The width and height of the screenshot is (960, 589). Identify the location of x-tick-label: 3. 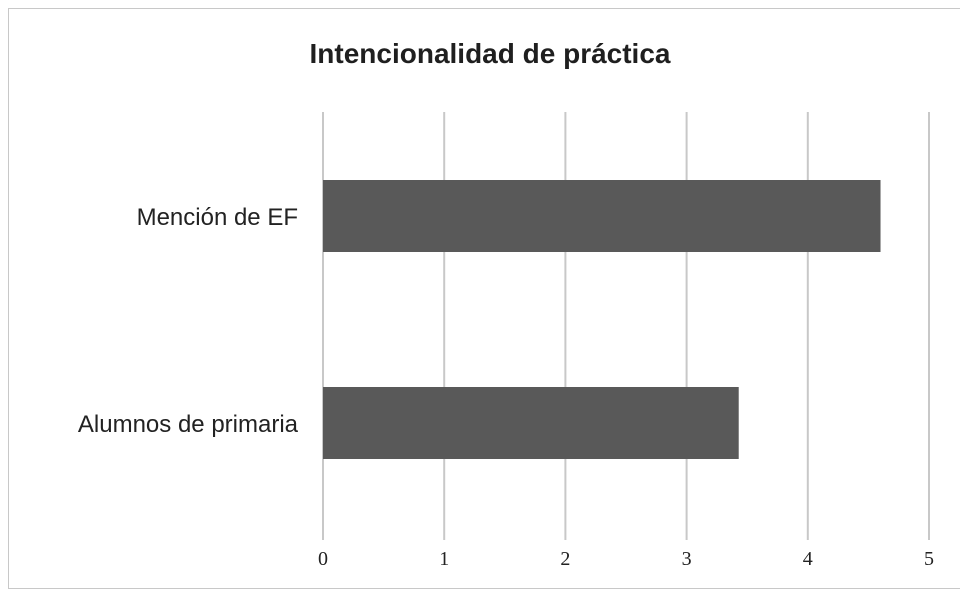
(687, 559).